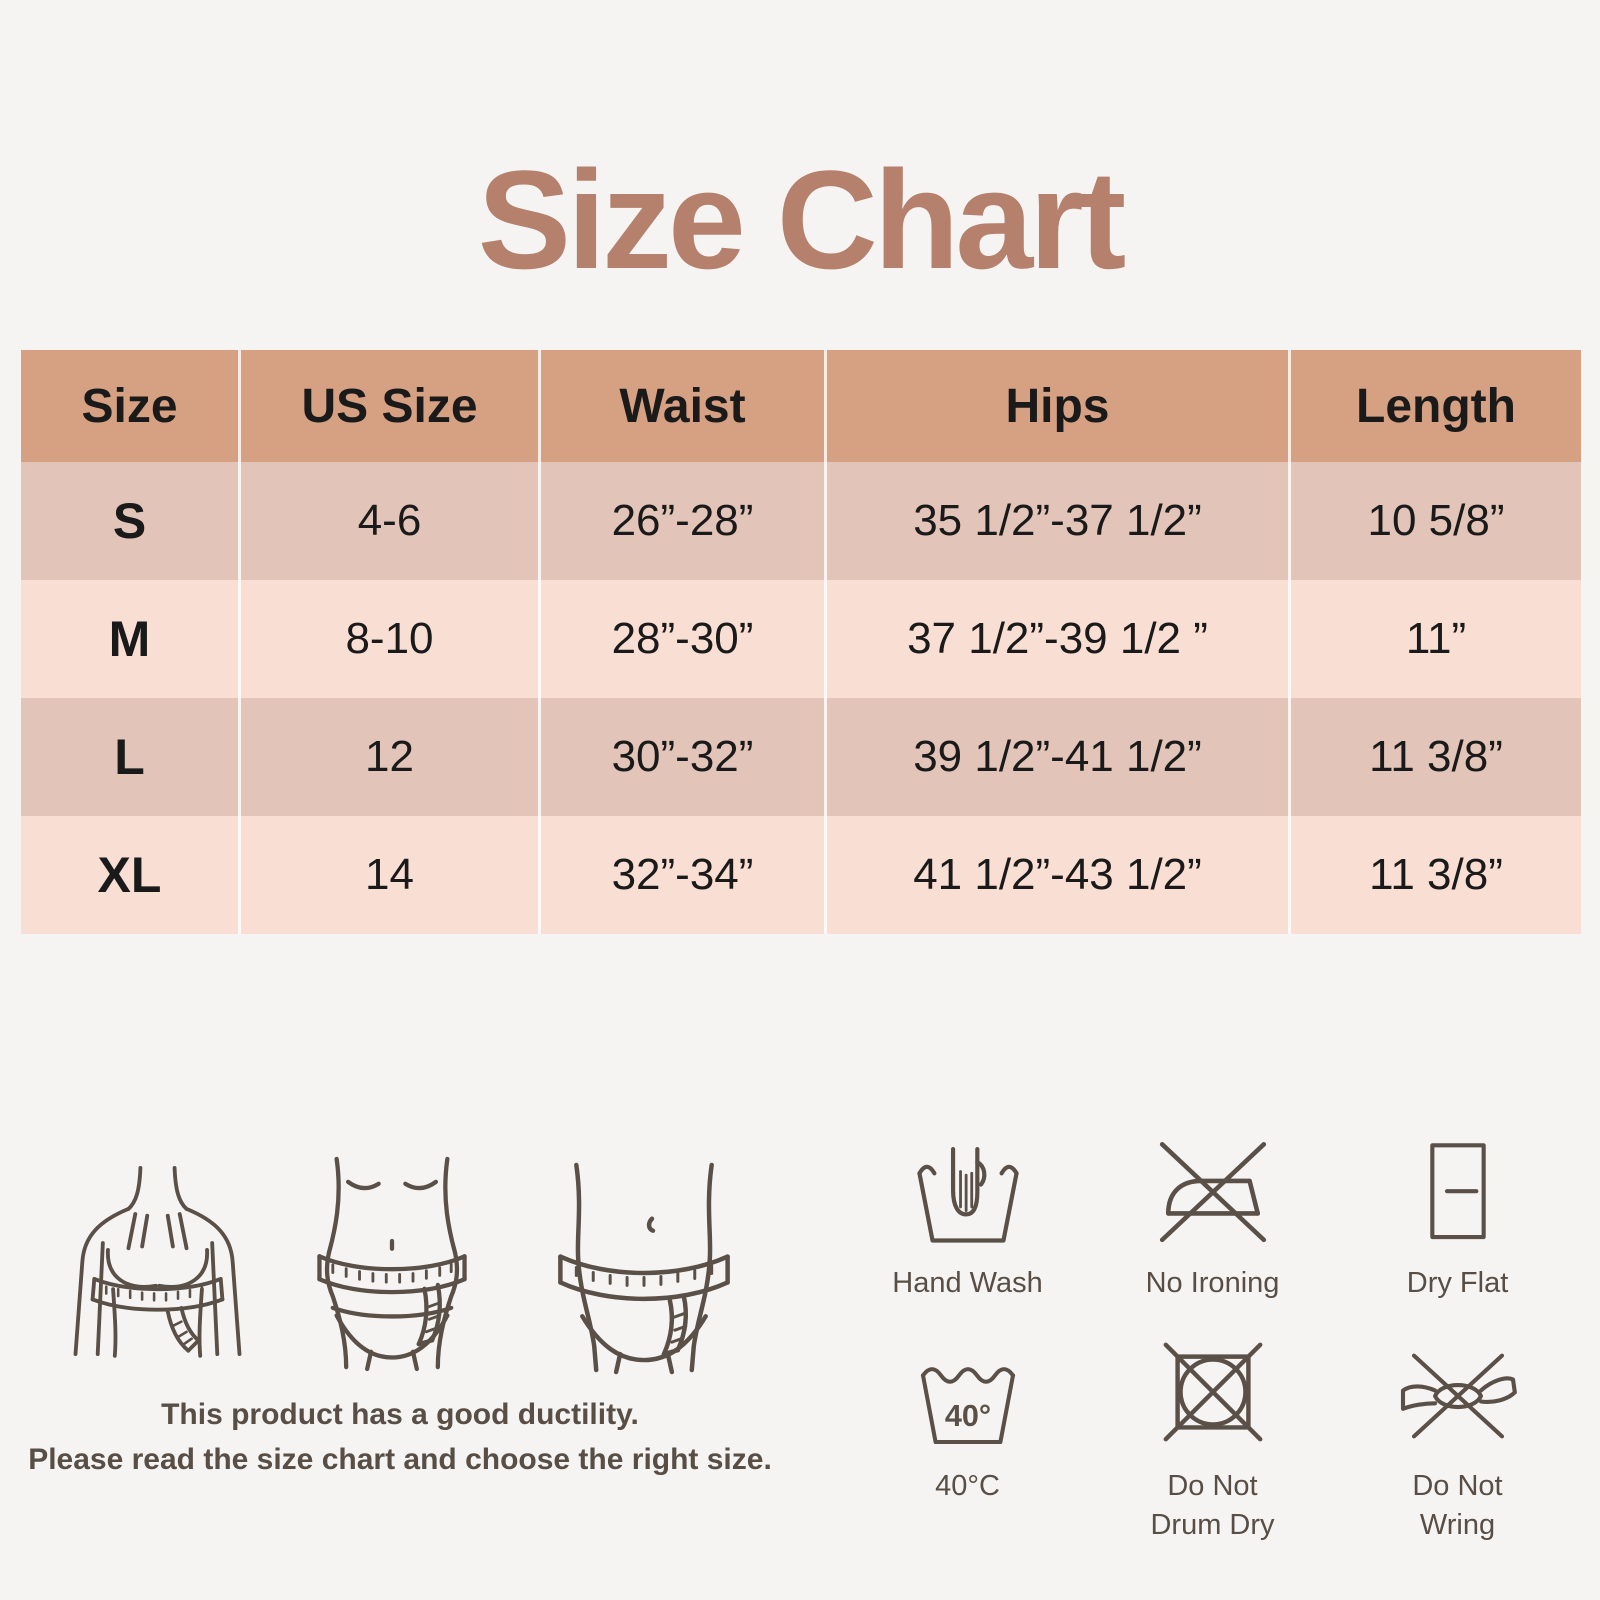  I want to click on header-cell-hips: Hips, so click(1056, 406).